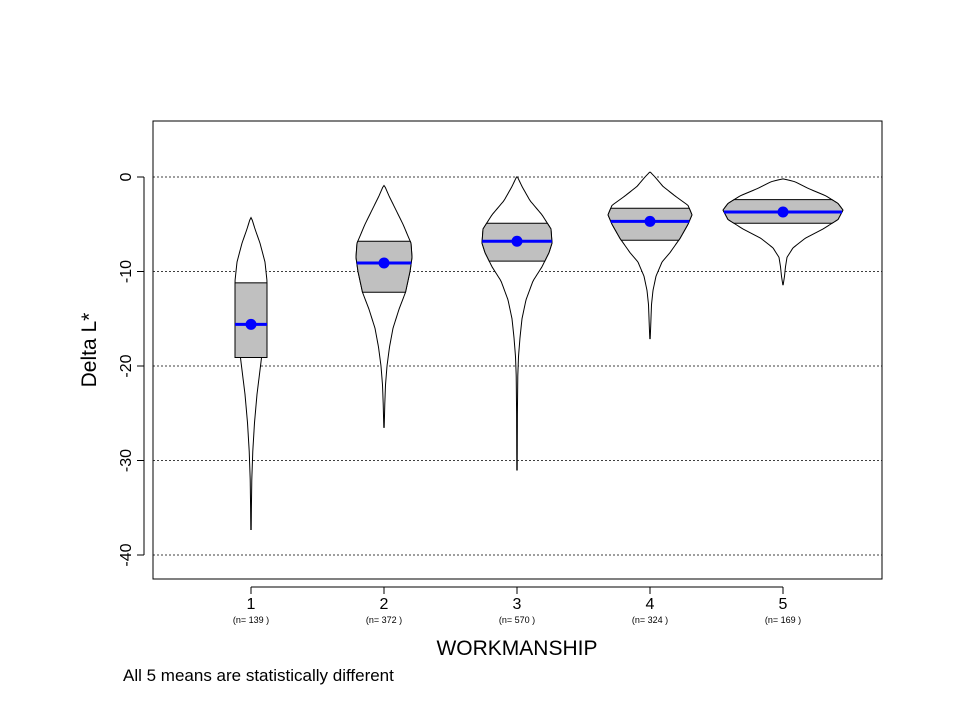 This screenshot has height=720, width=960. Describe the element at coordinates (783, 604) in the screenshot. I see `x-tick-label: 5` at that location.